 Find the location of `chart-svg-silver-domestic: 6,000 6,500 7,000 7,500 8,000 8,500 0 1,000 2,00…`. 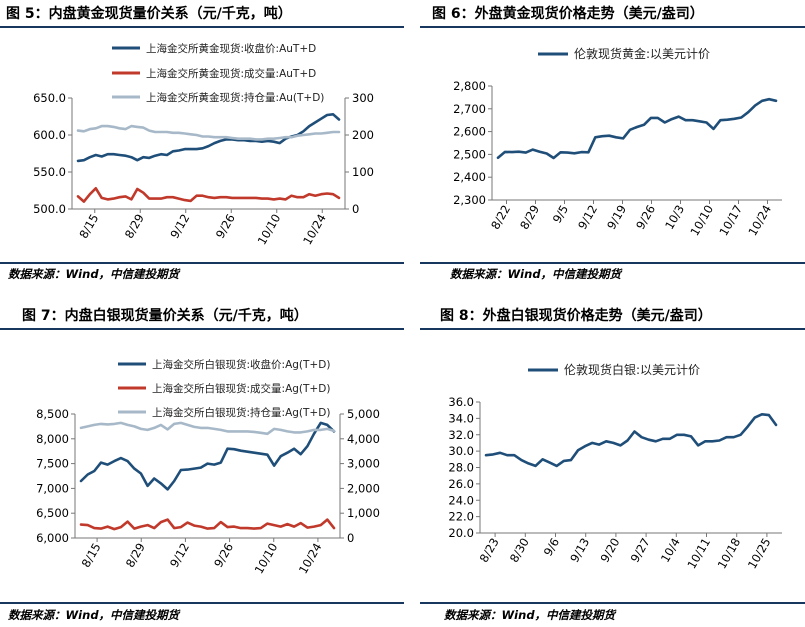

chart-svg-silver-domestic: 6,000 6,500 7,000 7,500 8,000 8,500 0 1,000 2,00… is located at coordinates (208, 467).